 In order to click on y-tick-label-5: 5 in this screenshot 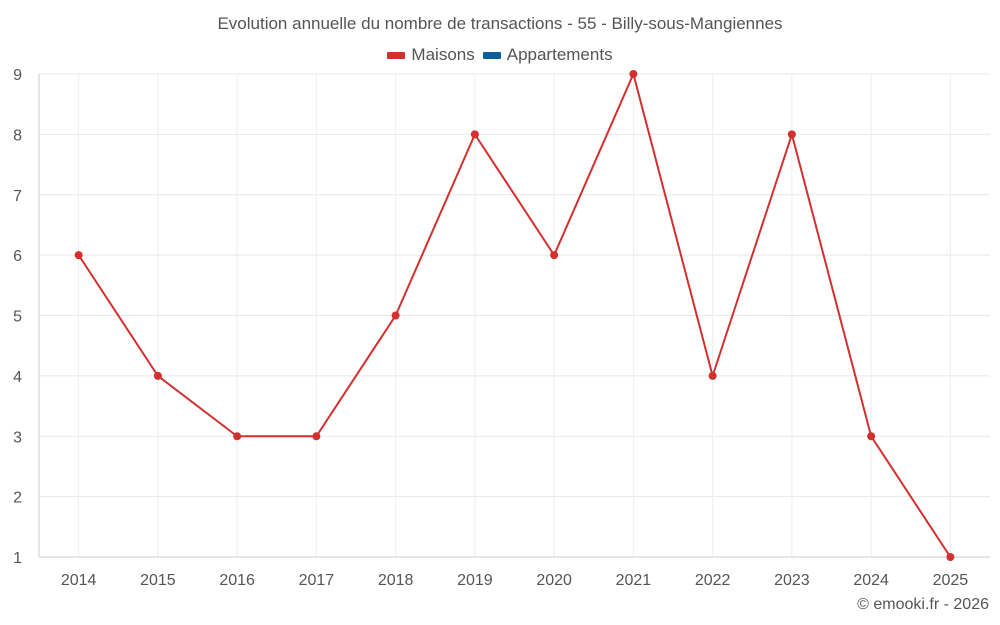, I will do `click(17, 317)`.